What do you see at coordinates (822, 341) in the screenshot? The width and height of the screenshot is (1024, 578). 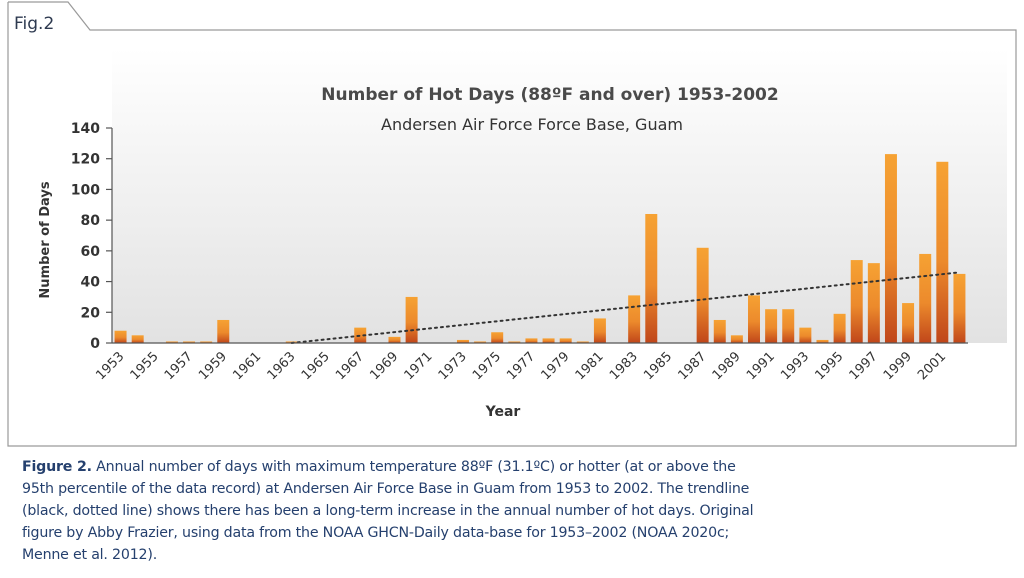 I see `bar-1994` at bounding box center [822, 341].